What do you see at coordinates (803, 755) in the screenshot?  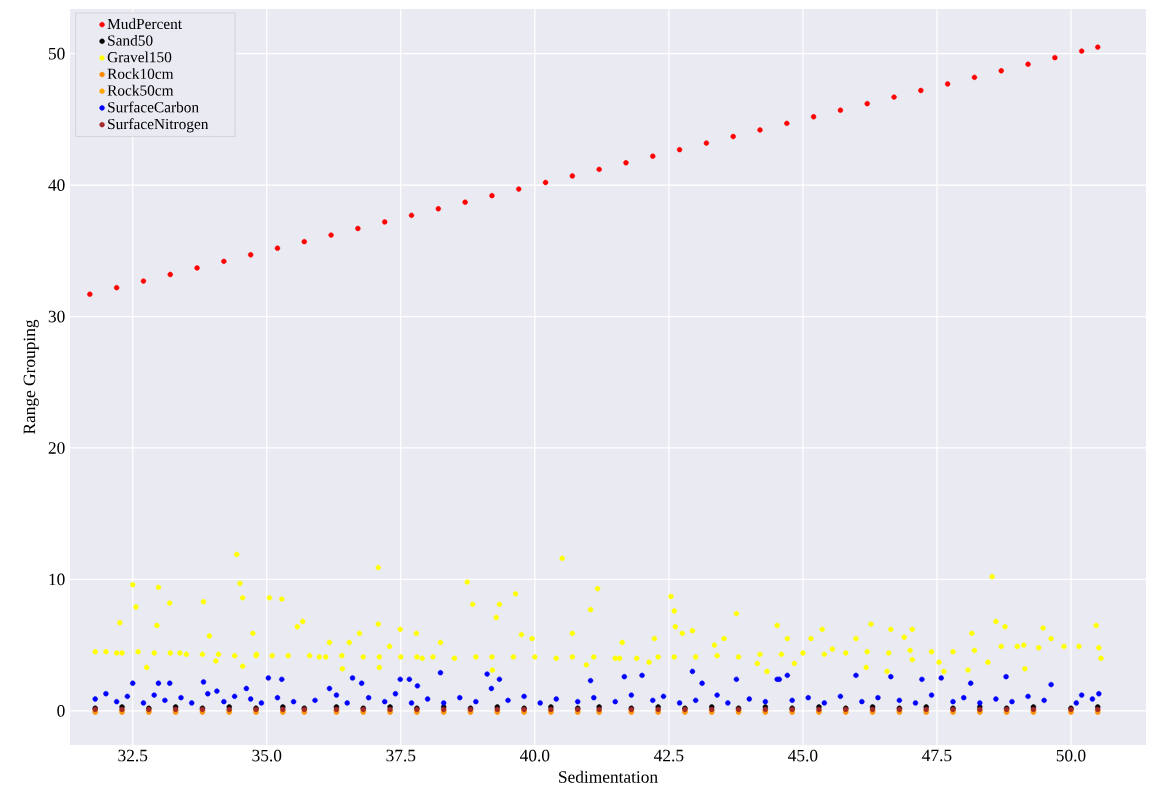 I see `x-tick-label: 45.0` at bounding box center [803, 755].